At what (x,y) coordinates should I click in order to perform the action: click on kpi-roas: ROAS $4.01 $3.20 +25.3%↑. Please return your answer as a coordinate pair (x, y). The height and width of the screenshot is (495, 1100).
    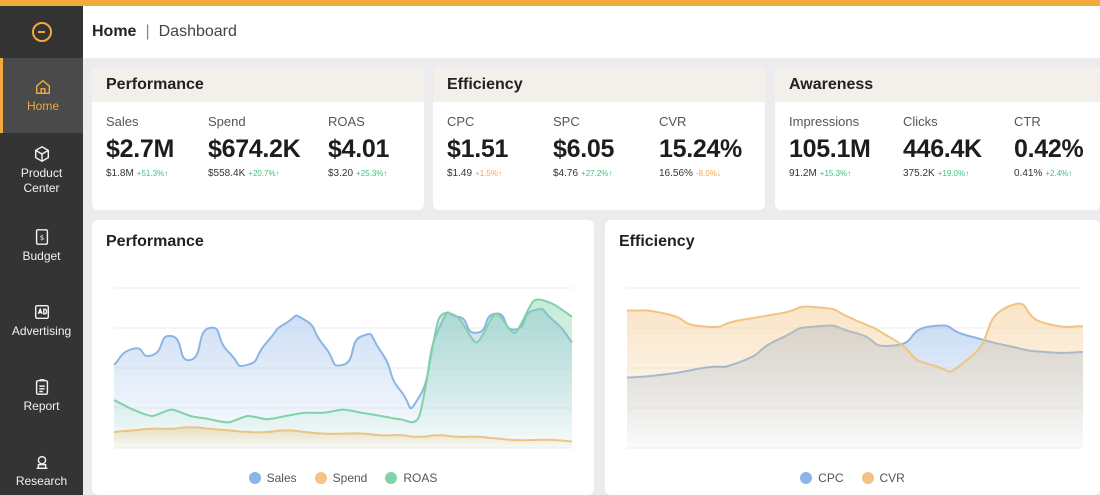
    Looking at the image, I should click on (376, 146).